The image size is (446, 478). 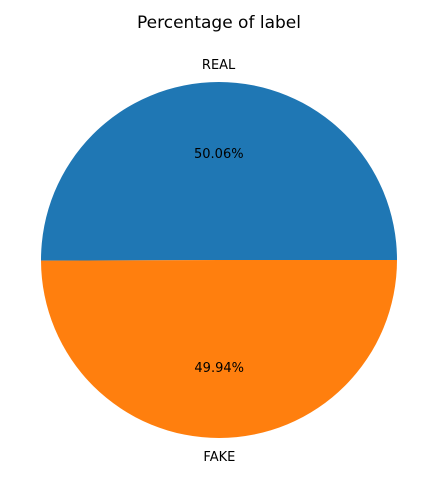 What do you see at coordinates (219, 154) in the screenshot?
I see `slice-value-label-real: 50.06%` at bounding box center [219, 154].